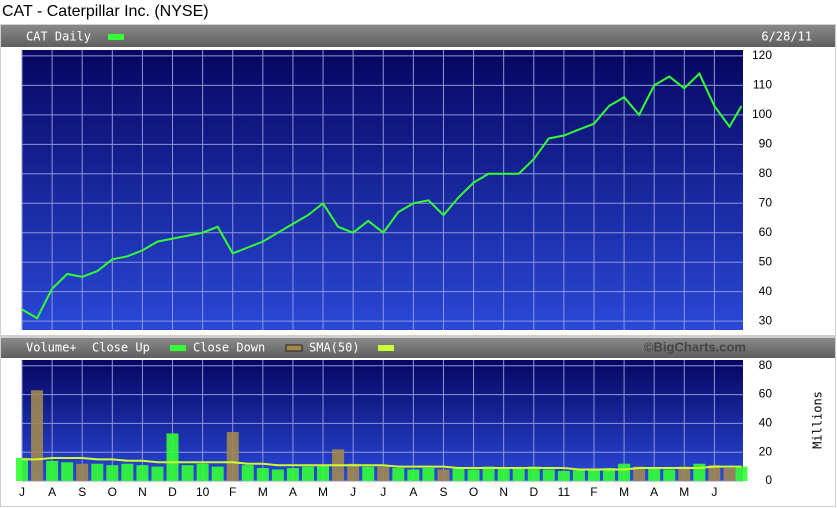 The width and height of the screenshot is (837, 508). Describe the element at coordinates (766, 451) in the screenshot. I see `y-tick-label: 20` at that location.